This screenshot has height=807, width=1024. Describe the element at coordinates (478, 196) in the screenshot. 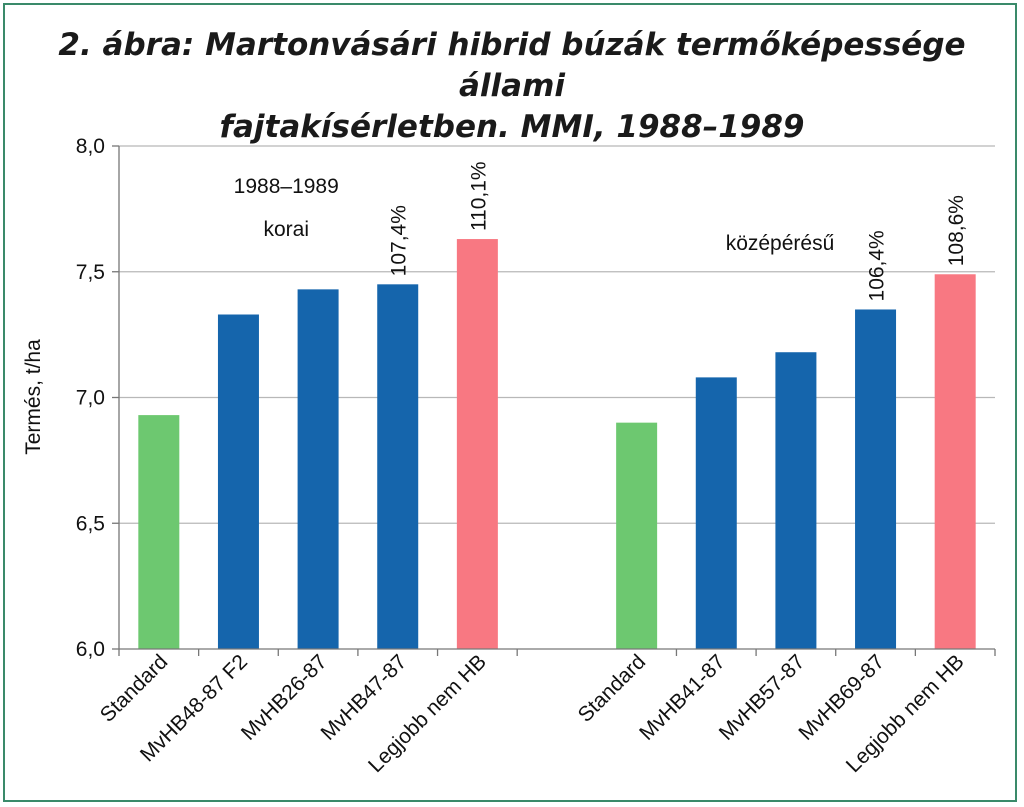

I see `data-label: 110,1%` at that location.